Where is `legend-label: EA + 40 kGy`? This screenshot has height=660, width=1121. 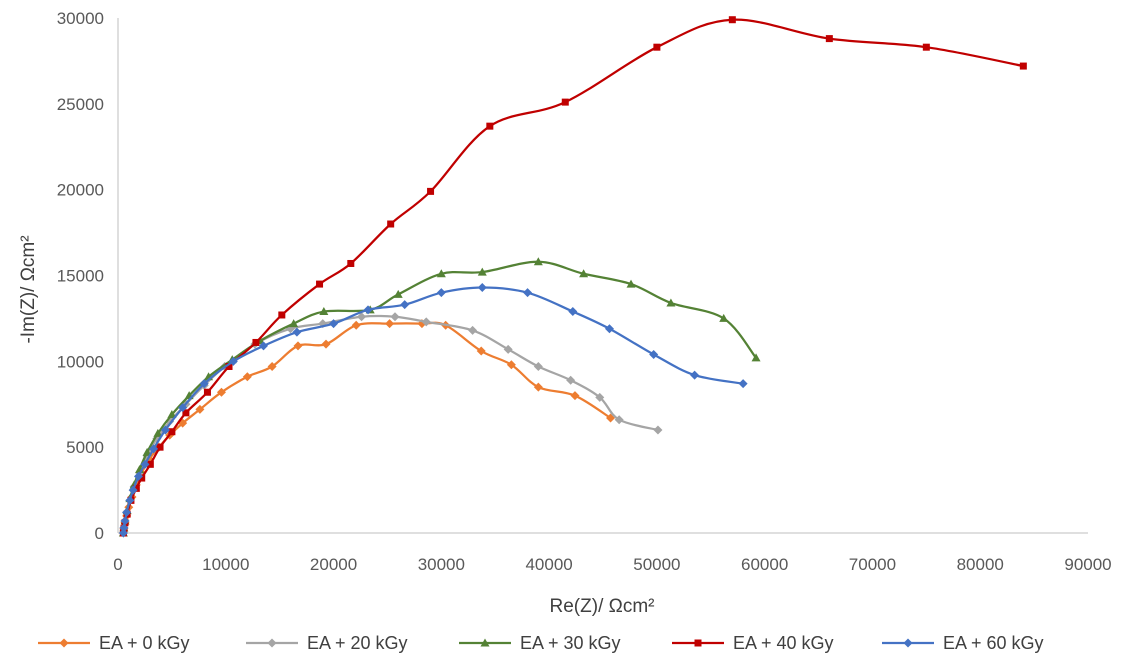
legend-label: EA + 40 kGy is located at coordinates (783, 643).